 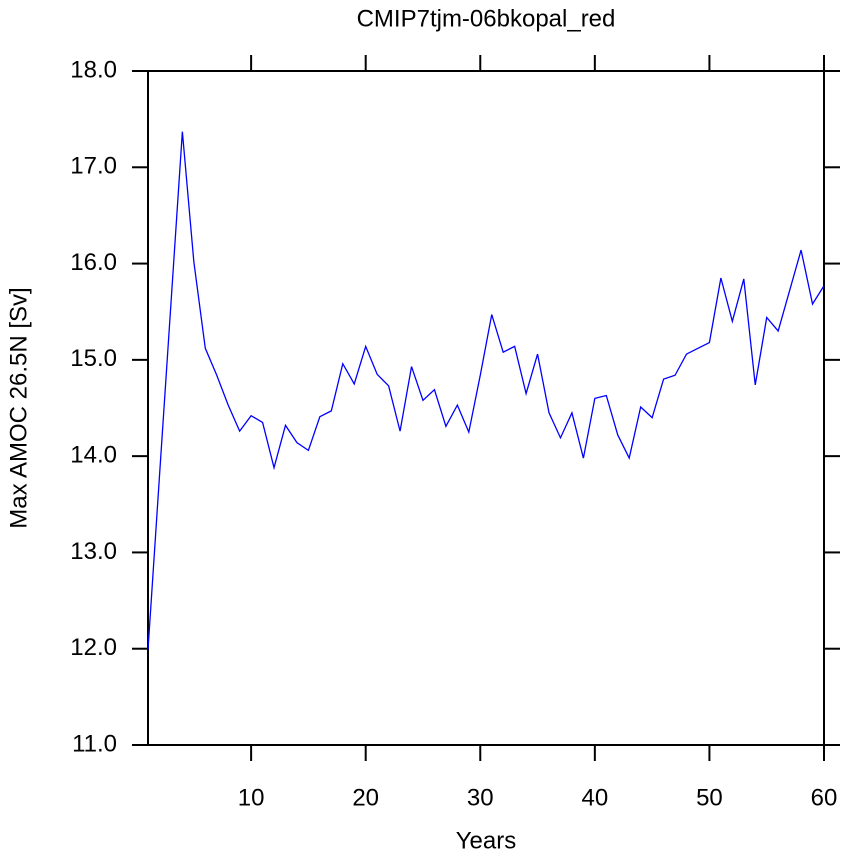 What do you see at coordinates (93, 551) in the screenshot?
I see `y-tick-label: 13.0` at bounding box center [93, 551].